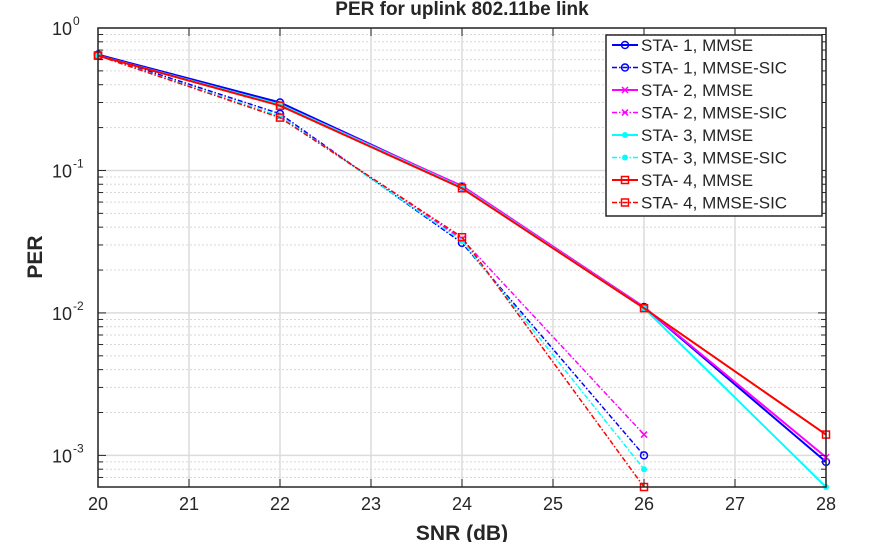 The width and height of the screenshot is (879, 547). Describe the element at coordinates (697, 135) in the screenshot. I see `legend-entry: STA- 3, MMSE` at that location.